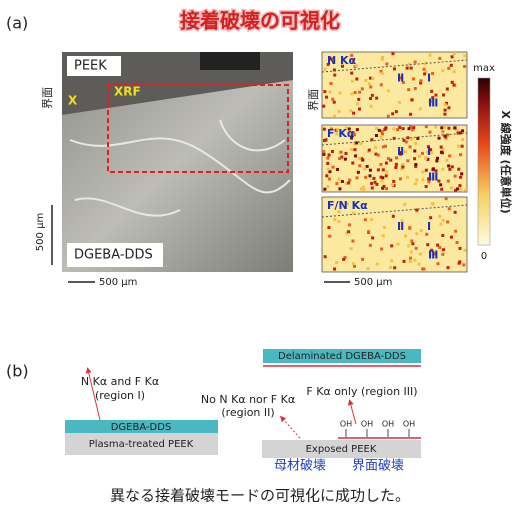 This screenshot has height=514, width=520. I want to click on map-label: N Kα, so click(342, 60).